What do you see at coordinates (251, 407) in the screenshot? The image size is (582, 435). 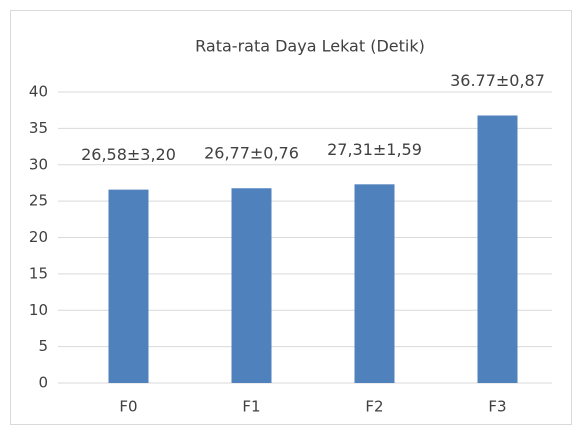 I see `x-tick-label: F1` at bounding box center [251, 407].